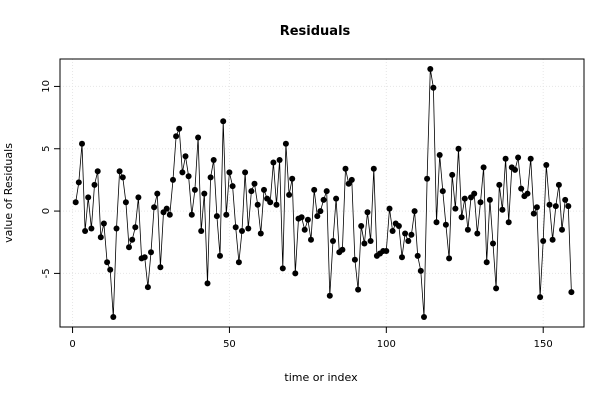  What do you see at coordinates (311, 338) in the screenshot?
I see `x-axis-ticks: 0 50 100 150` at bounding box center [311, 338].